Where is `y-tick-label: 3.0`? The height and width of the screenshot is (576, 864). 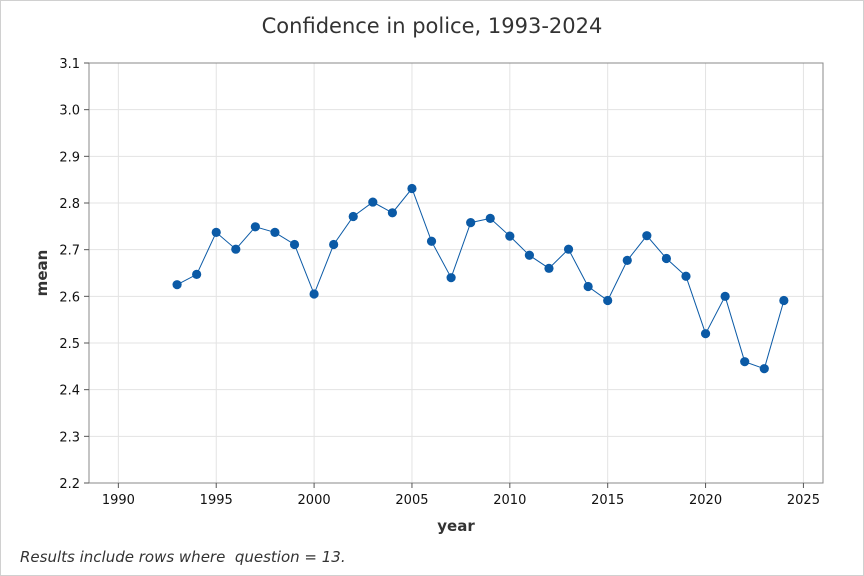
y-tick-label: 3.0 is located at coordinates (69, 111).